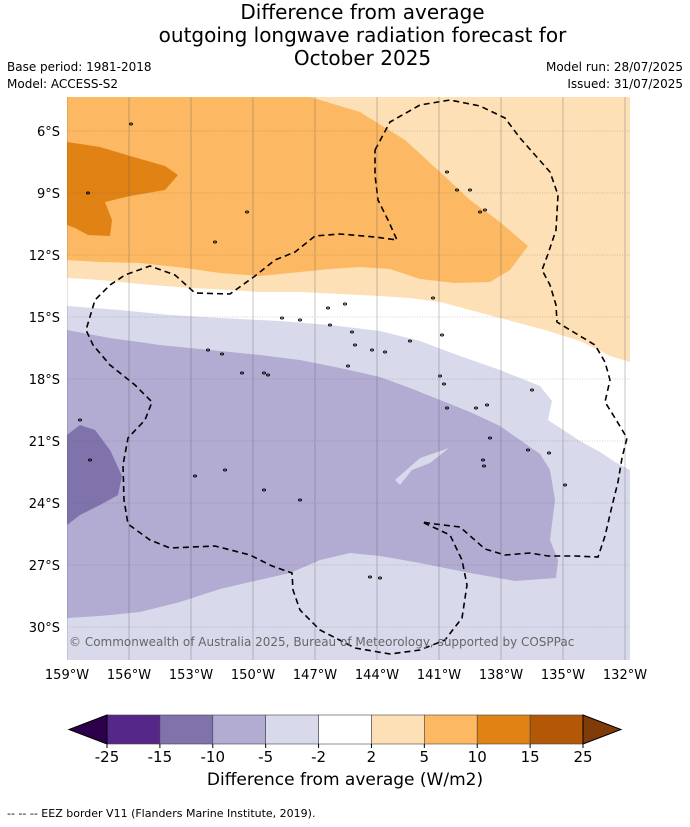  I want to click on longitude-label: 153°W, so click(191, 675).